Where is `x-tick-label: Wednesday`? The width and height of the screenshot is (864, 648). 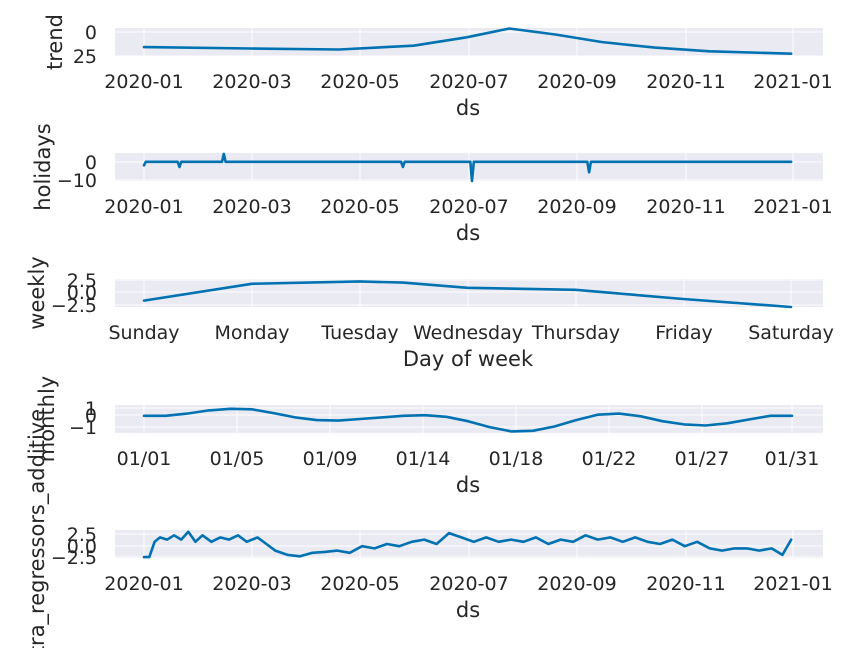
x-tick-label: Wednesday is located at coordinates (468, 333).